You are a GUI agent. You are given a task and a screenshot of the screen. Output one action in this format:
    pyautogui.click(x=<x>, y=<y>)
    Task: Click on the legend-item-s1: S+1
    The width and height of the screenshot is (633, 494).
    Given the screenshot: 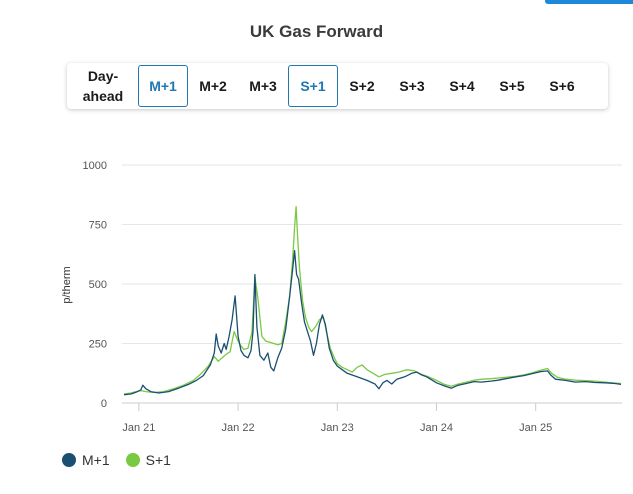 What is the action you would take?
    pyautogui.click(x=148, y=460)
    